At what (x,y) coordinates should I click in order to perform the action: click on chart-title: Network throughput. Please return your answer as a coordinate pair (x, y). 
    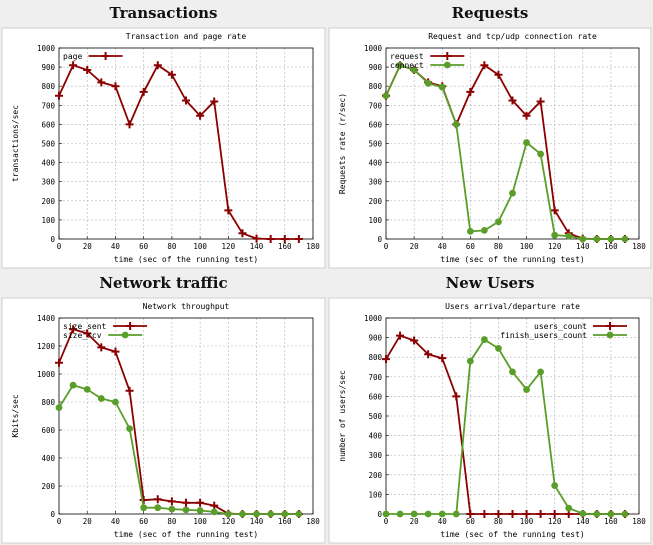
    Looking at the image, I should click on (186, 306).